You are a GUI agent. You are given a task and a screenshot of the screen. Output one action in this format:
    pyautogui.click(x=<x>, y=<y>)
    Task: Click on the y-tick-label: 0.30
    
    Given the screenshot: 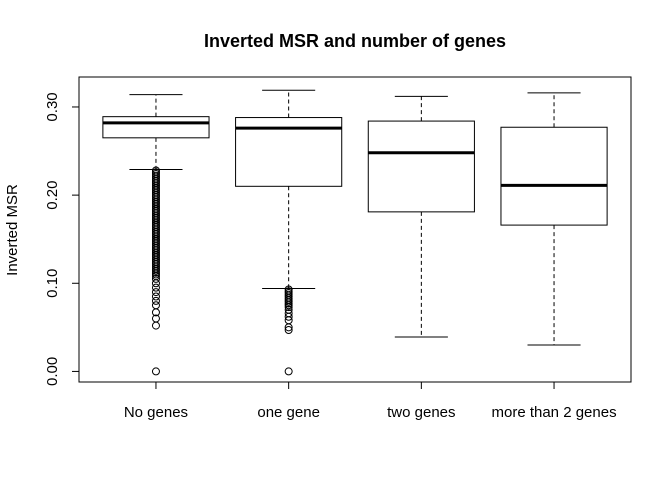 What is the action you would take?
    pyautogui.click(x=52, y=106)
    